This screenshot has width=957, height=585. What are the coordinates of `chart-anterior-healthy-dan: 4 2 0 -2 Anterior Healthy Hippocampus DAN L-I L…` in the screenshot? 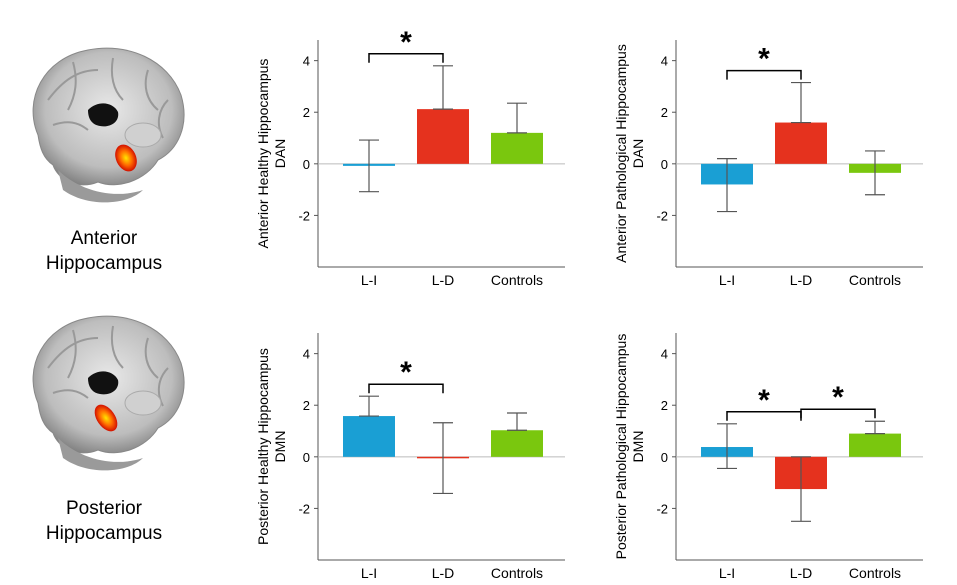 It's located at (410, 157).